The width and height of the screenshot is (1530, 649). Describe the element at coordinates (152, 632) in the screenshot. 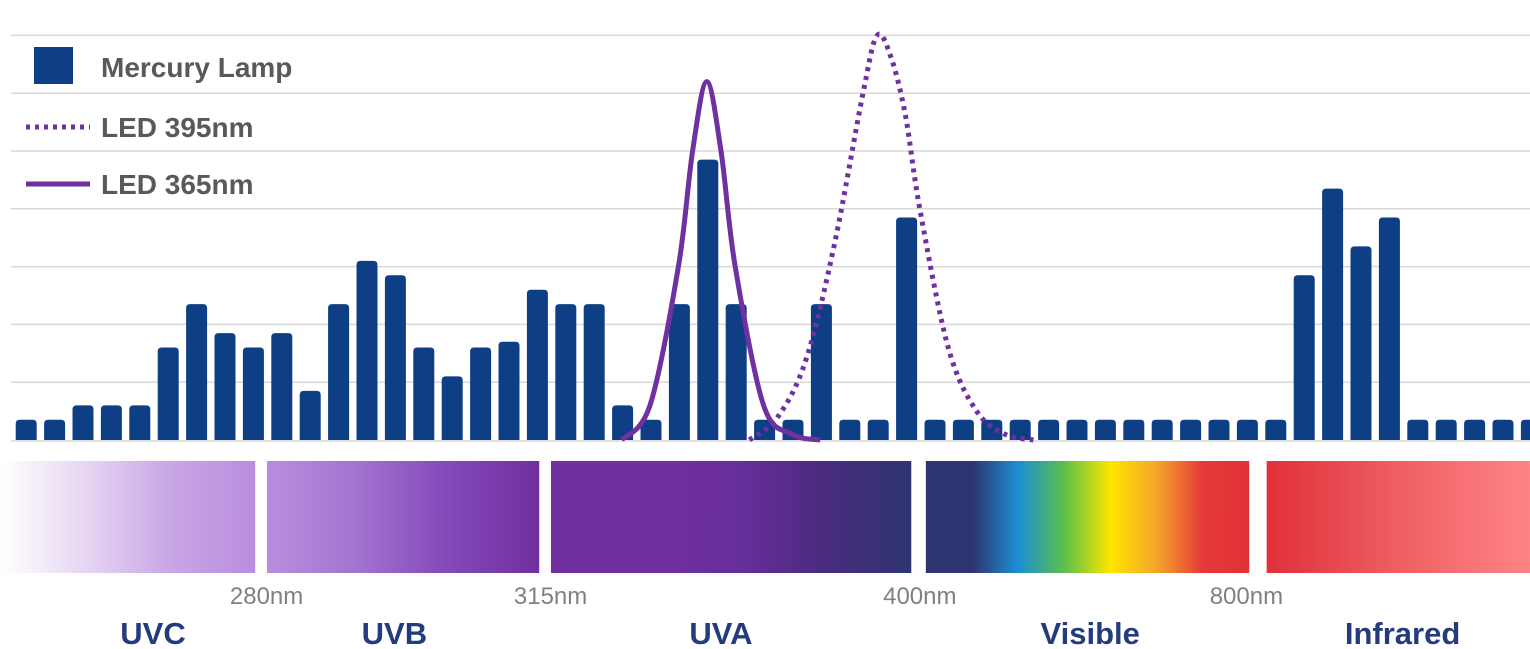

I see `band-name-label: UVC` at that location.